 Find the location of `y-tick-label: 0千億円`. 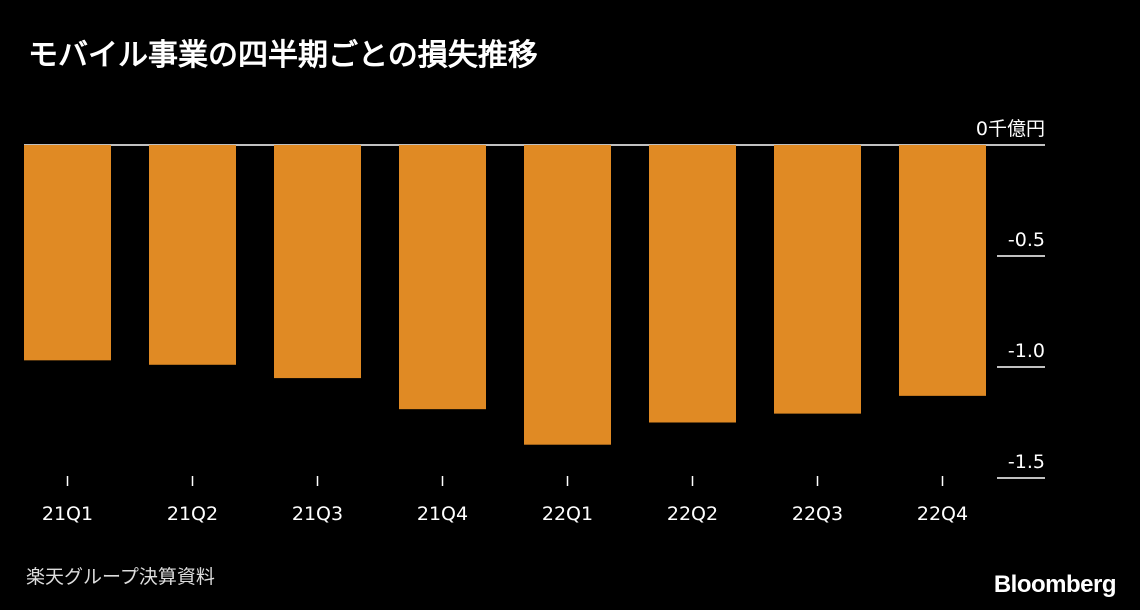

y-tick-label: 0千億円 is located at coordinates (1010, 129).